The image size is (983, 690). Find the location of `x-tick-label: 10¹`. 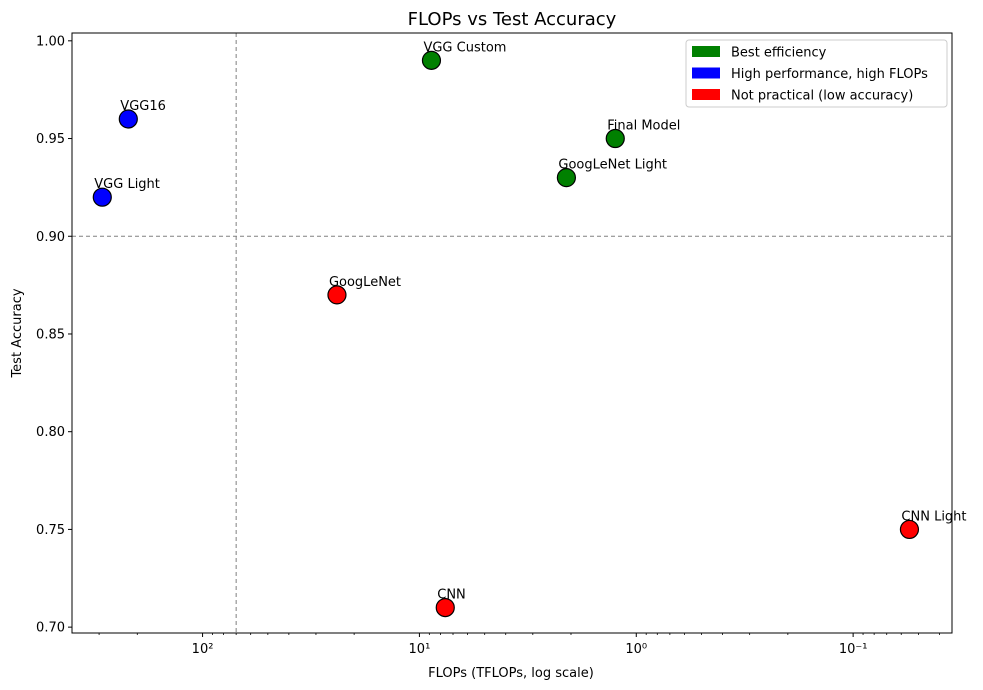

x-tick-label: 10¹ is located at coordinates (420, 649).